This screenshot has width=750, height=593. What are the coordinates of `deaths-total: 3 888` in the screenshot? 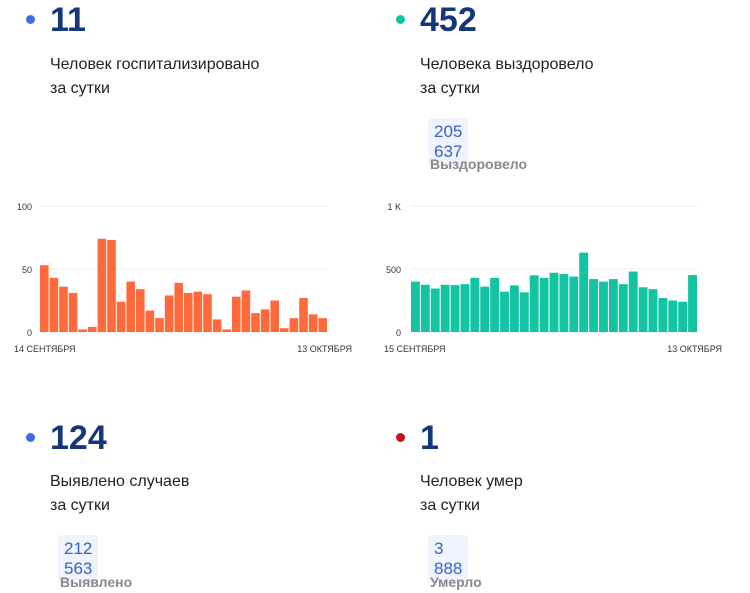 It's located at (448, 559).